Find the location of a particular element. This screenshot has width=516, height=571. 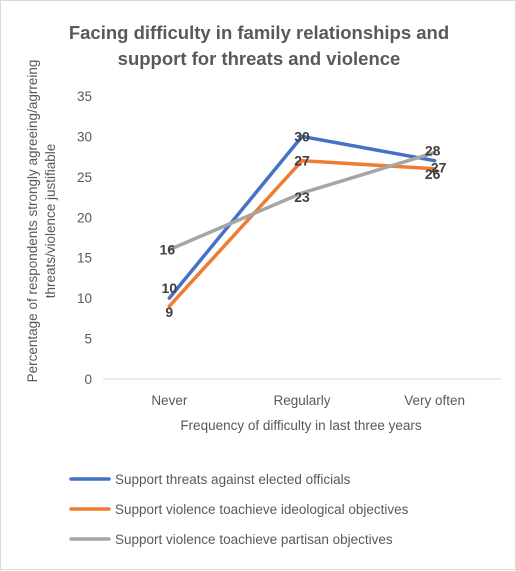

y-tick-label: 0 is located at coordinates (88, 379).